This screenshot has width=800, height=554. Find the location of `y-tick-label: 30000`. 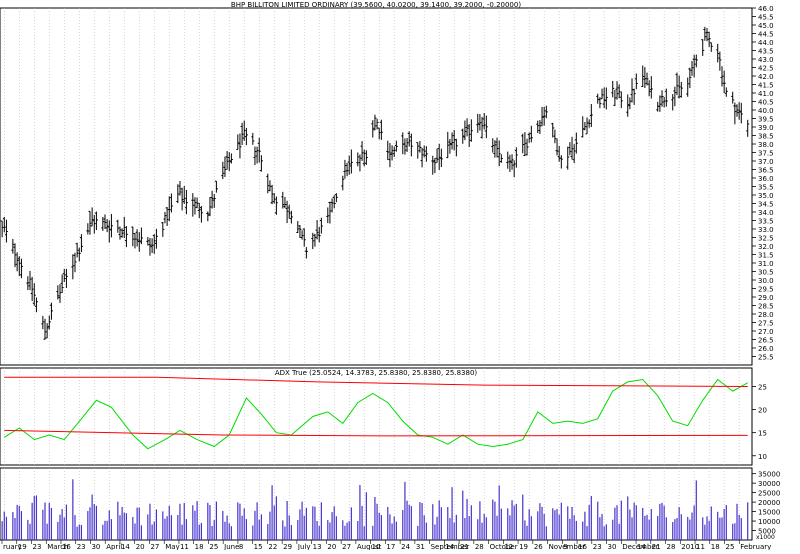

y-tick-label: 30000 is located at coordinates (769, 484).